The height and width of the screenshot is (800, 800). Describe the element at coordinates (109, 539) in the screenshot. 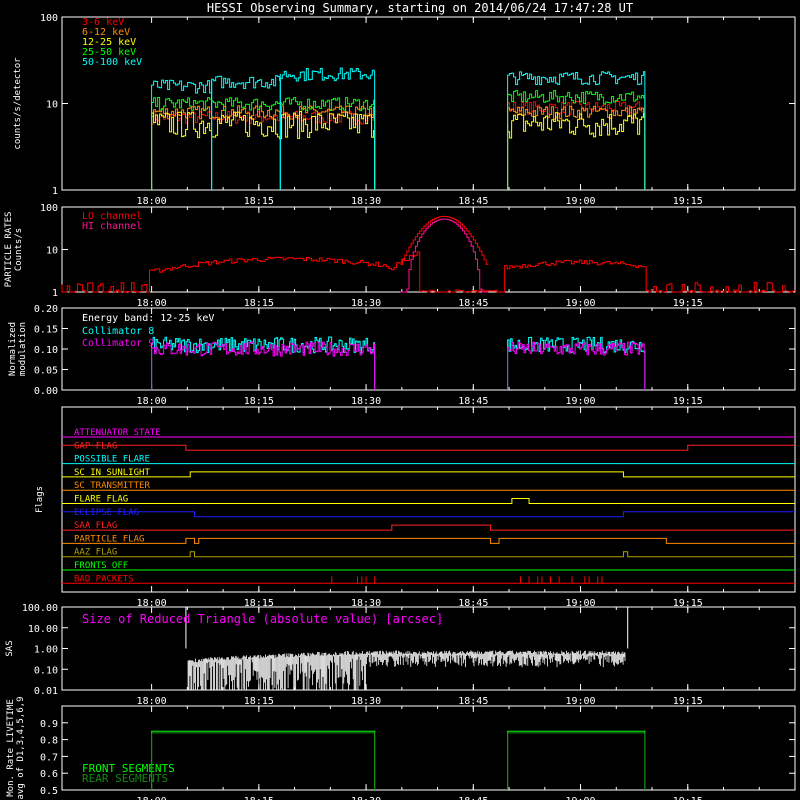

I see `flag-label: PARTICLE FLAG` at that location.